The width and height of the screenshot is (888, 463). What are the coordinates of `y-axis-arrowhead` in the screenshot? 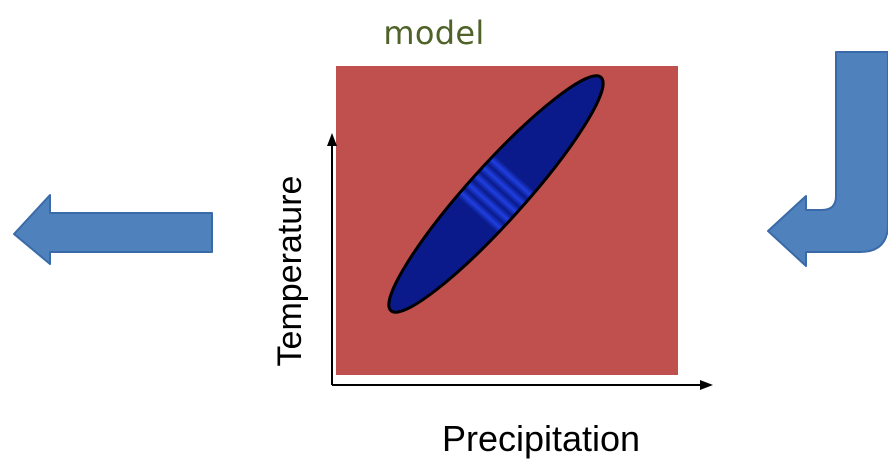 It's located at (332, 139).